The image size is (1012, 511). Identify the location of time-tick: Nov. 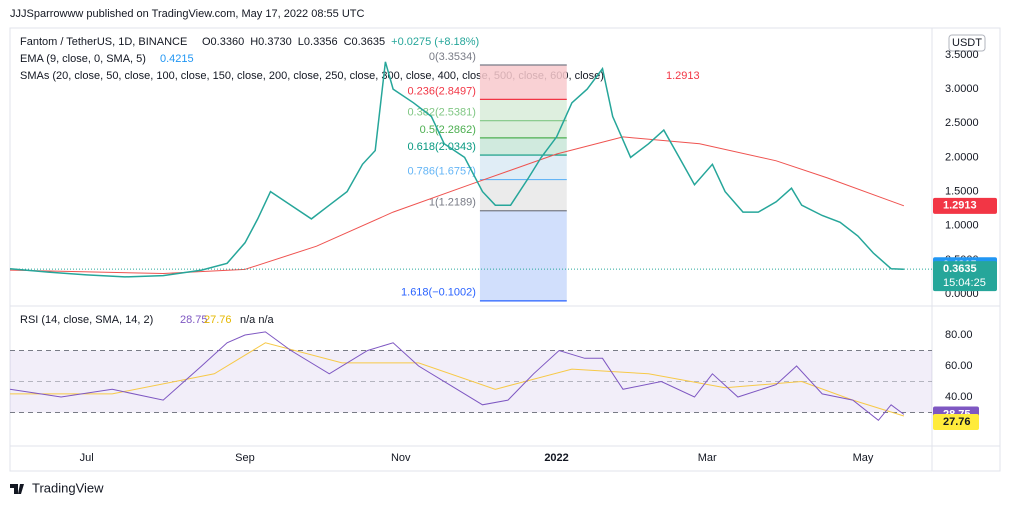
(401, 458).